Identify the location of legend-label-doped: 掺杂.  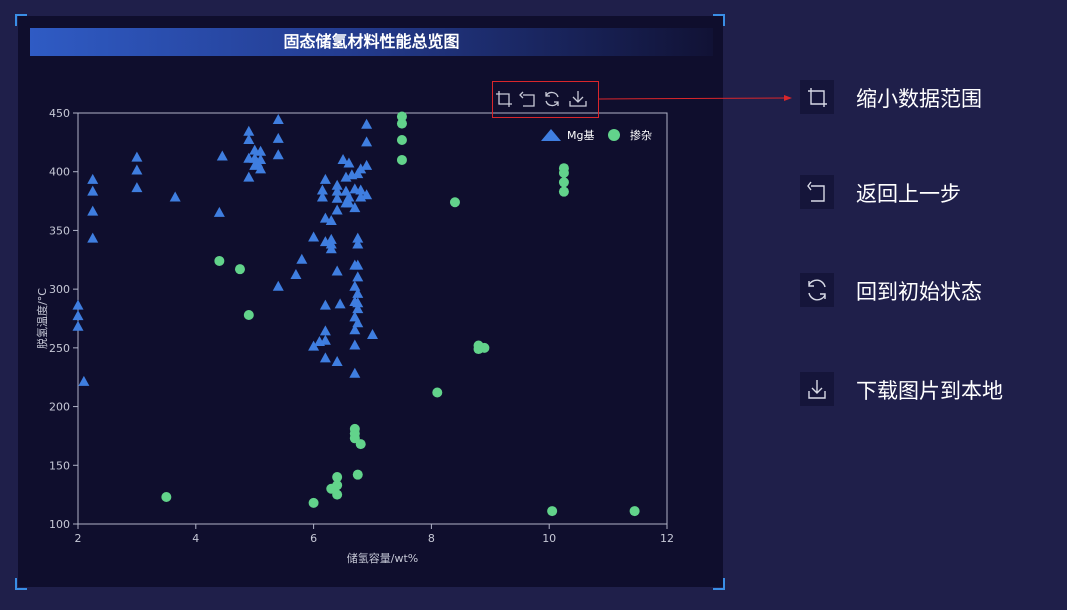
(641, 135).